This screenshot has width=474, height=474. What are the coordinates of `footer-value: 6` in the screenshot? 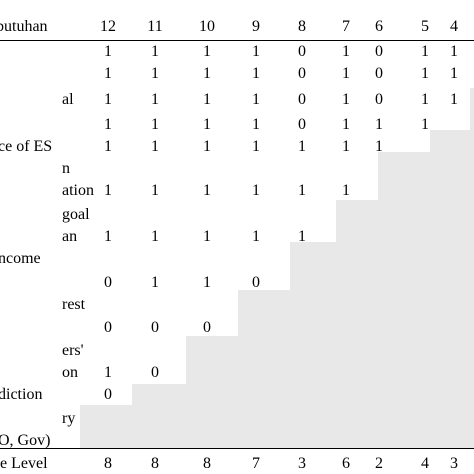 It's located at (346, 463).